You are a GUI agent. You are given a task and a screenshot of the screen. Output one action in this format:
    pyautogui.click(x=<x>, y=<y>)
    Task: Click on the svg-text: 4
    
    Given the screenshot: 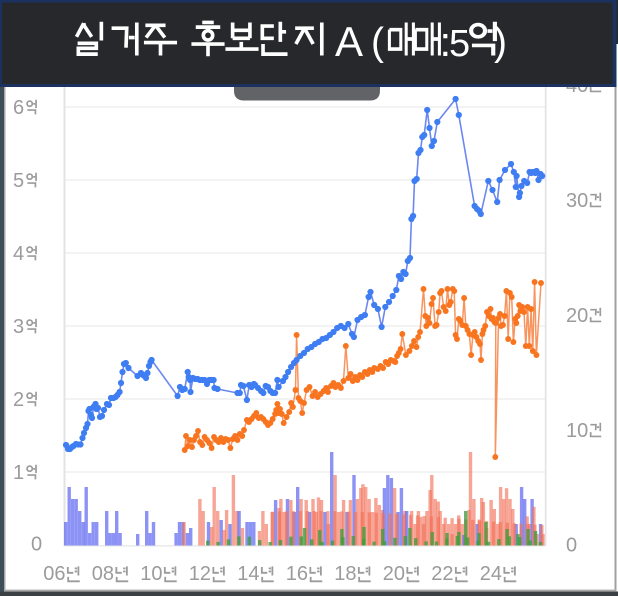 What is the action you would take?
    pyautogui.click(x=18, y=254)
    